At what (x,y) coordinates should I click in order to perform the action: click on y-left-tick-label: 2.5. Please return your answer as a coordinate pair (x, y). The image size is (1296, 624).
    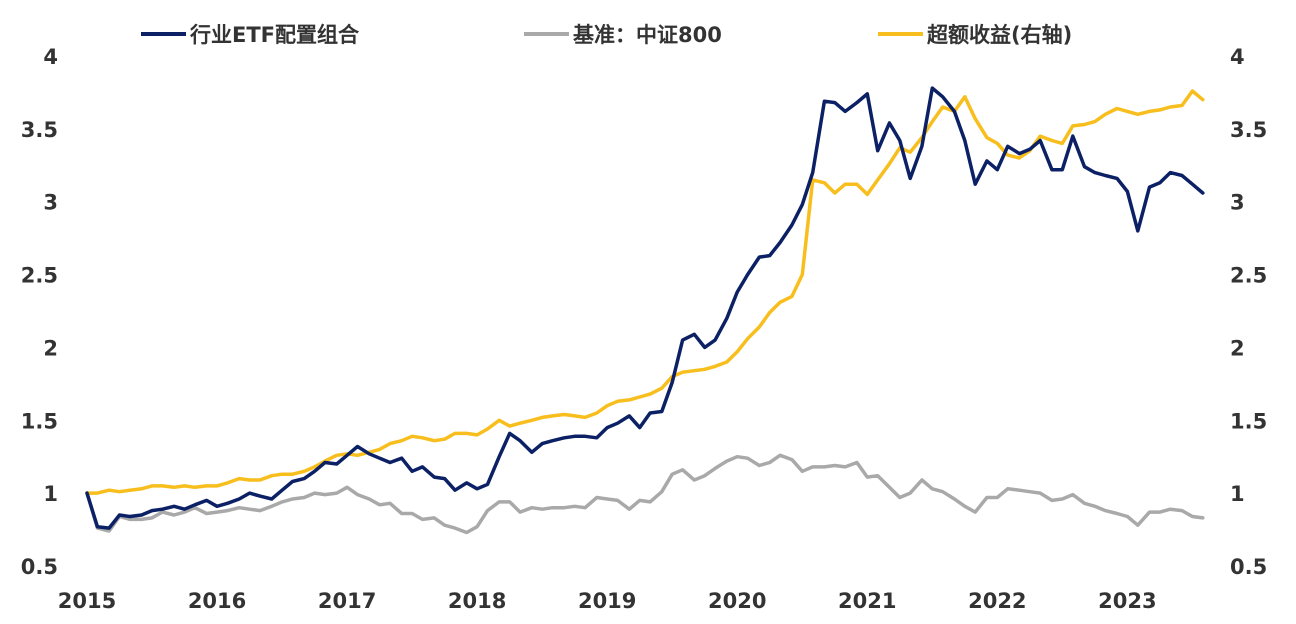
    Looking at the image, I should click on (39, 276).